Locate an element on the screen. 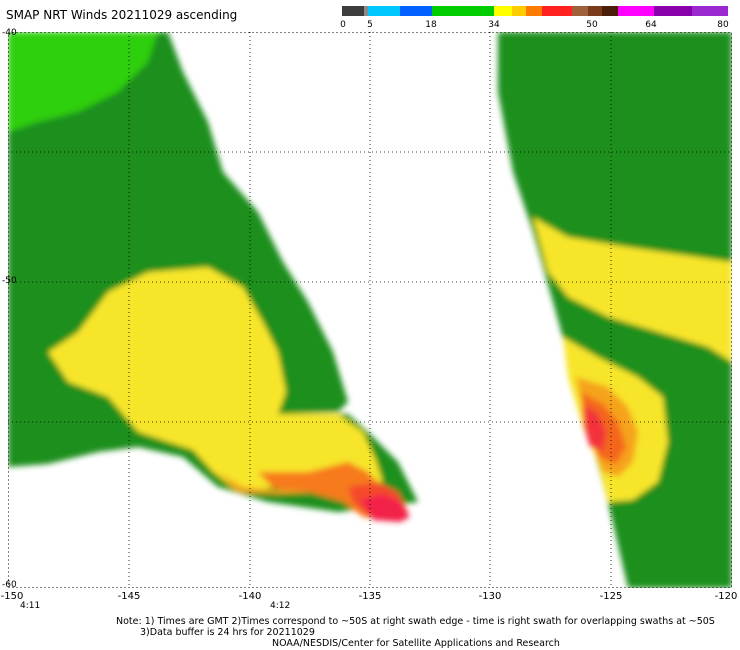 This screenshot has width=740, height=650. lon-label: -130 is located at coordinates (490, 596).